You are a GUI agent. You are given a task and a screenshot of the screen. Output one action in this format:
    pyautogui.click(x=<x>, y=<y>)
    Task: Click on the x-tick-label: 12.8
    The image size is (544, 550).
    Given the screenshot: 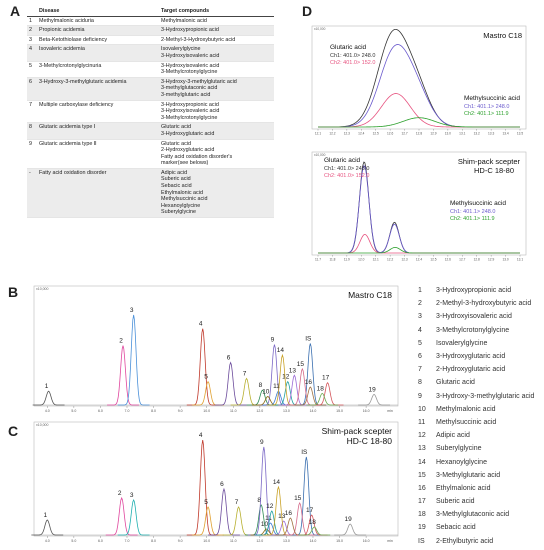 What is the action you would take?
    pyautogui.click(x=477, y=260)
    